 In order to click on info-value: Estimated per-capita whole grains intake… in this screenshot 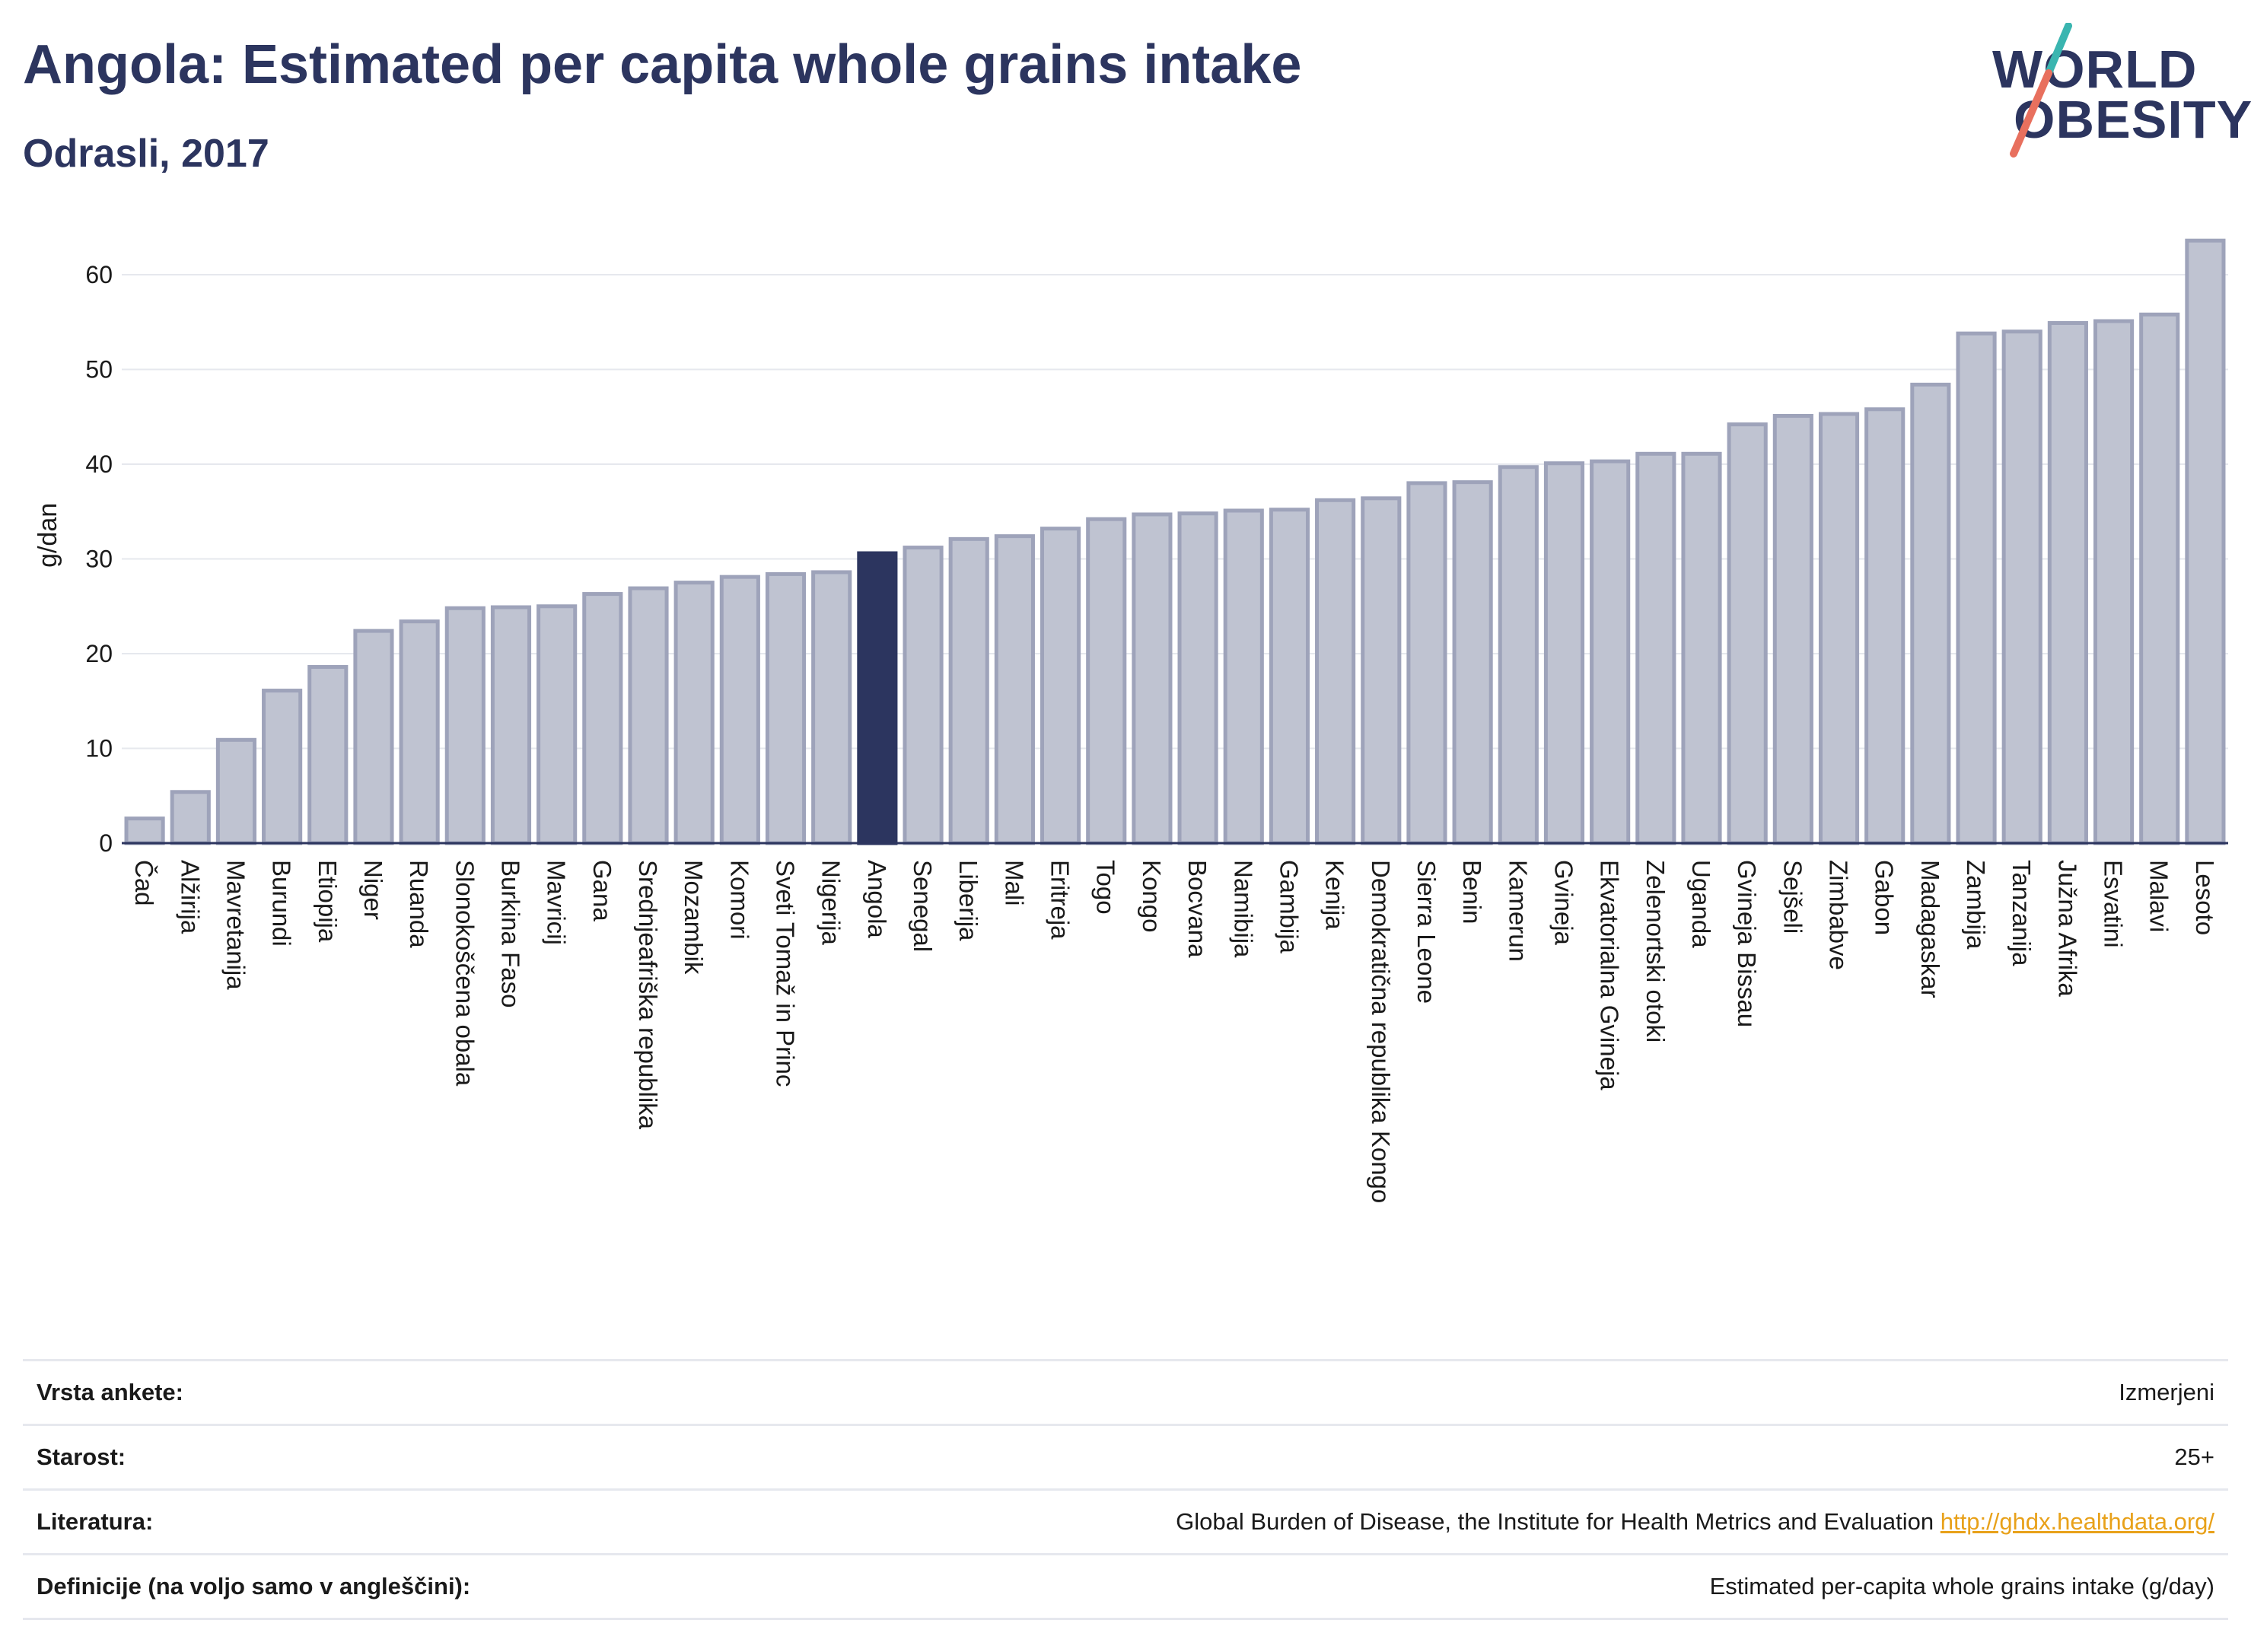, I will do `click(1458, 1586)`.